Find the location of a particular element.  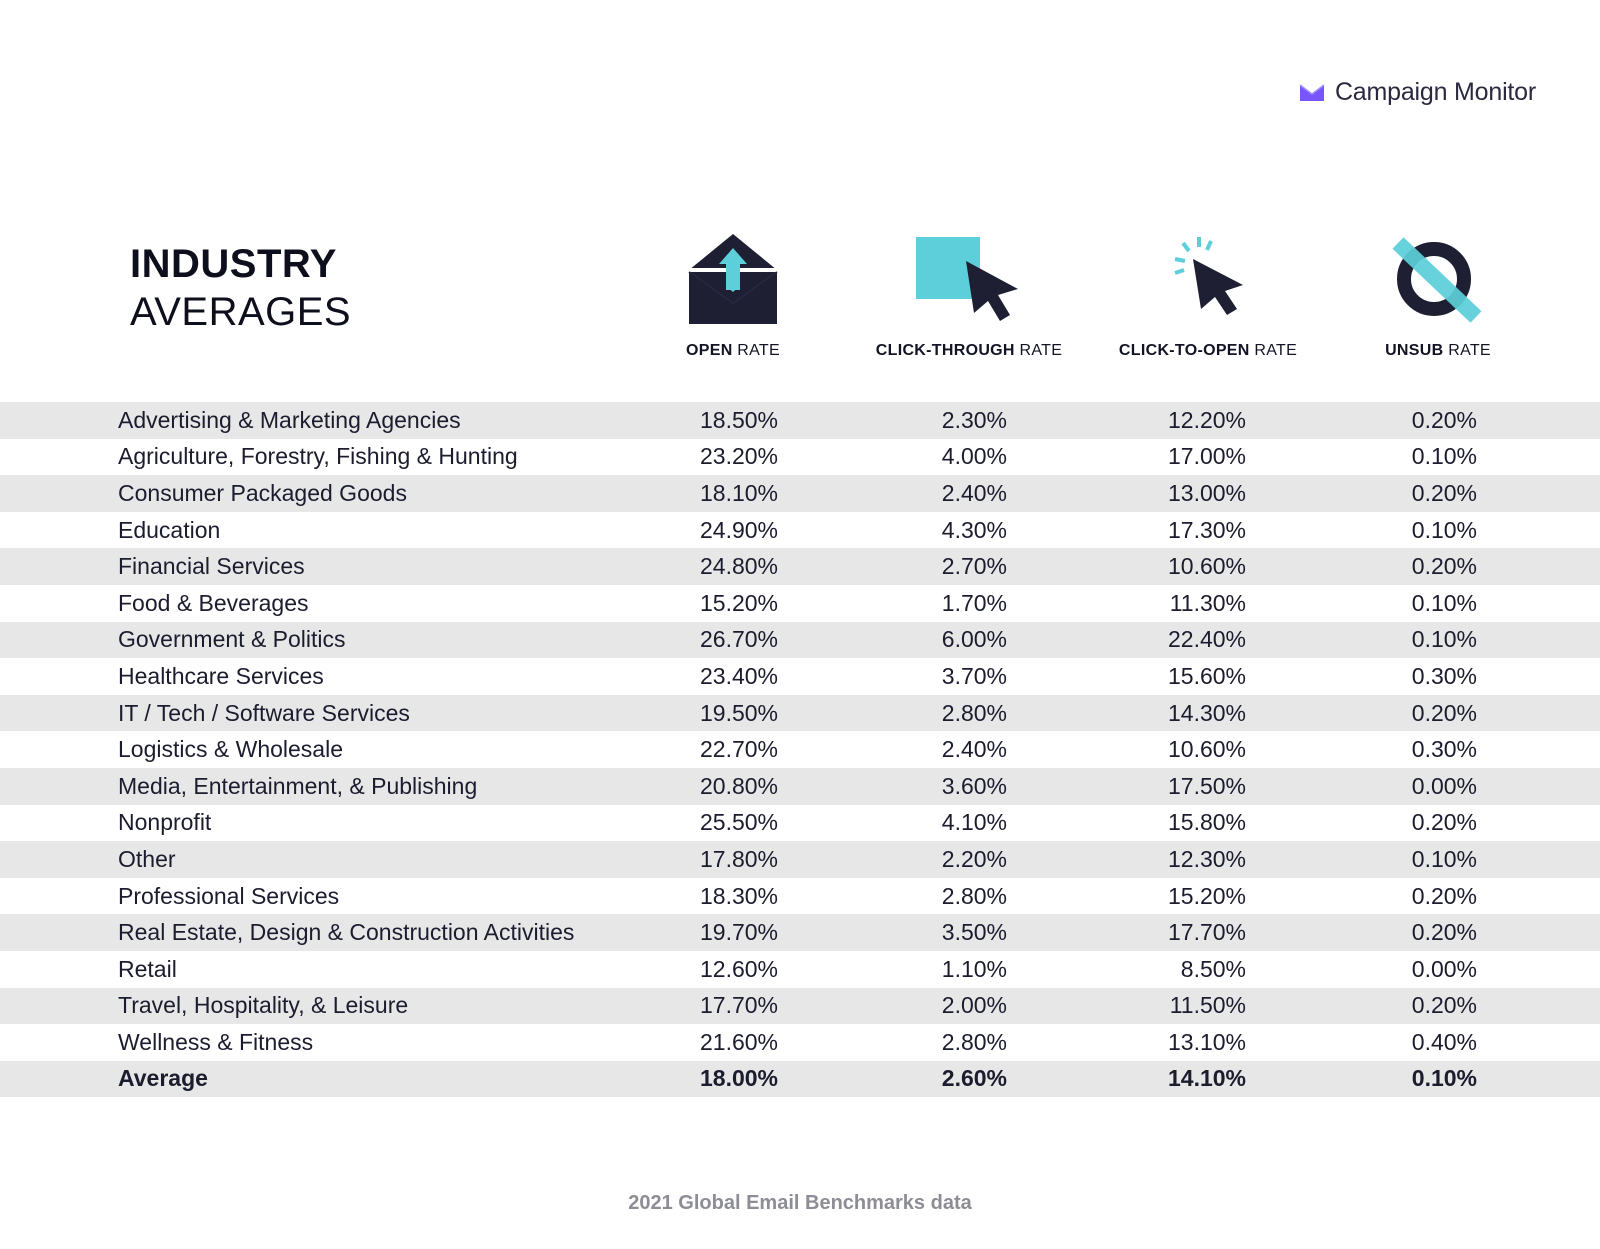

table-row: Financial Services 24.80% 2.70% 10.60% 0.20% is located at coordinates (800, 566).